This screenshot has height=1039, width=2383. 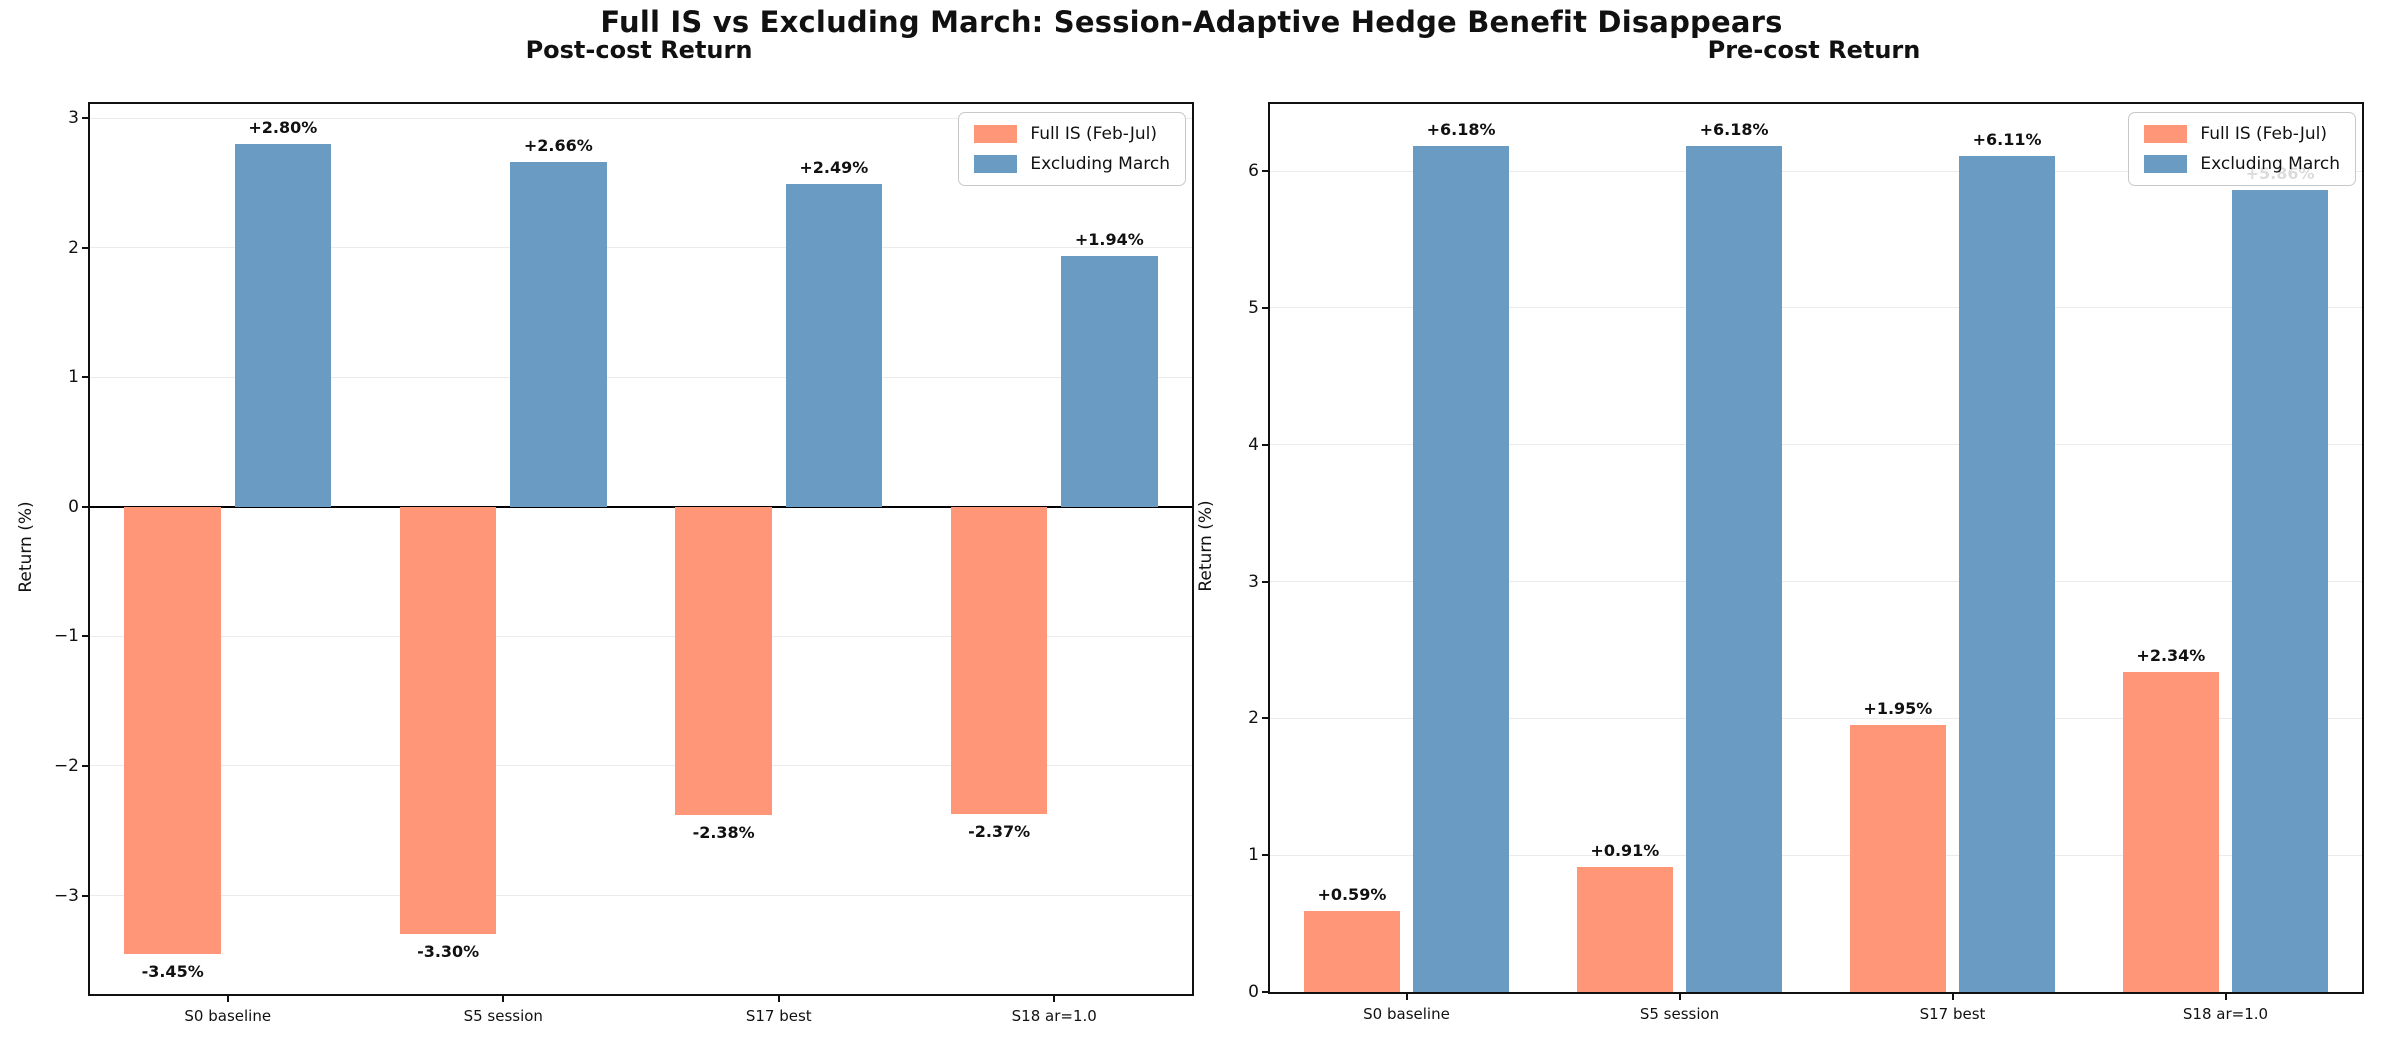 I want to click on zero-line, so click(x=641, y=506).